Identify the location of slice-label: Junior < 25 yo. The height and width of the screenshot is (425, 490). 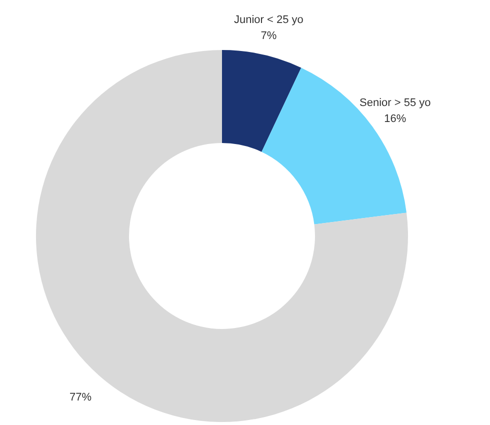
(269, 20).